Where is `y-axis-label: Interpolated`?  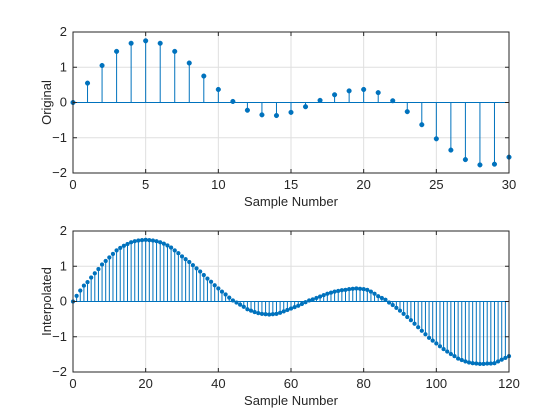 y-axis-label: Interpolated is located at coordinates (46, 301).